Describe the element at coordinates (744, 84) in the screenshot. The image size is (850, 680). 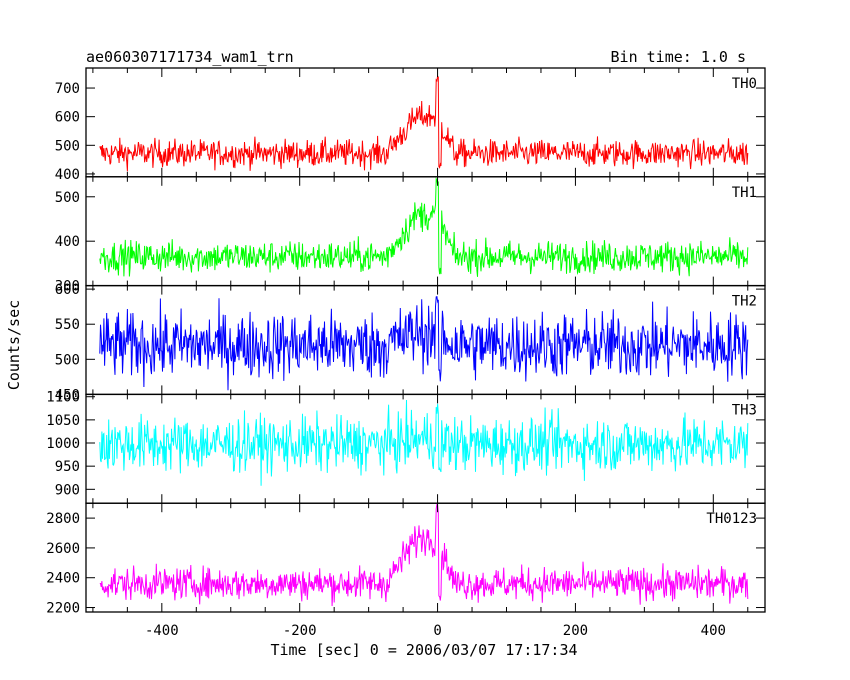
I see `panel-label-th0: TH0` at that location.